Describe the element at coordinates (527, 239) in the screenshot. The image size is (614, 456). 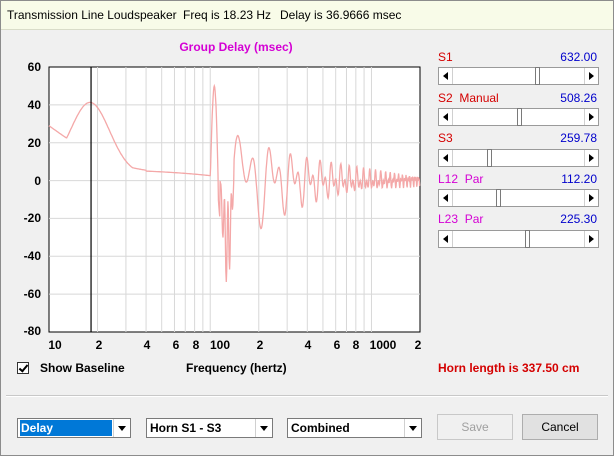
I see `slider-l23-thumb` at that location.